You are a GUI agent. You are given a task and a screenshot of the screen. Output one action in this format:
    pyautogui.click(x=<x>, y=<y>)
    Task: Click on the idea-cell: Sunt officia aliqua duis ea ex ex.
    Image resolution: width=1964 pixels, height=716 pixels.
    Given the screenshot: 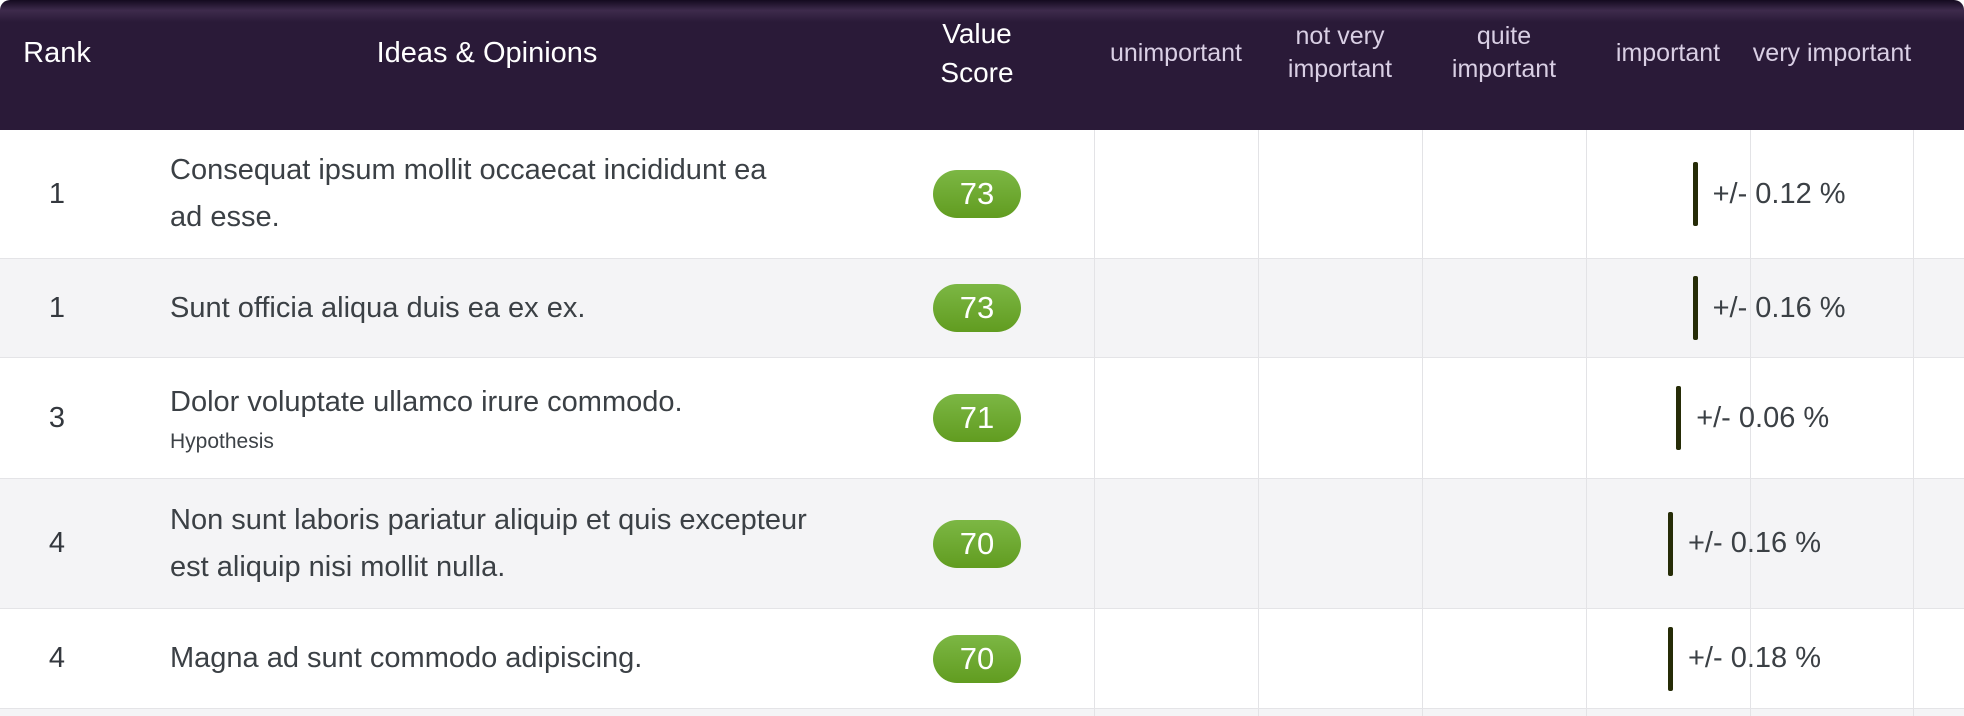 What is the action you would take?
    pyautogui.click(x=487, y=308)
    